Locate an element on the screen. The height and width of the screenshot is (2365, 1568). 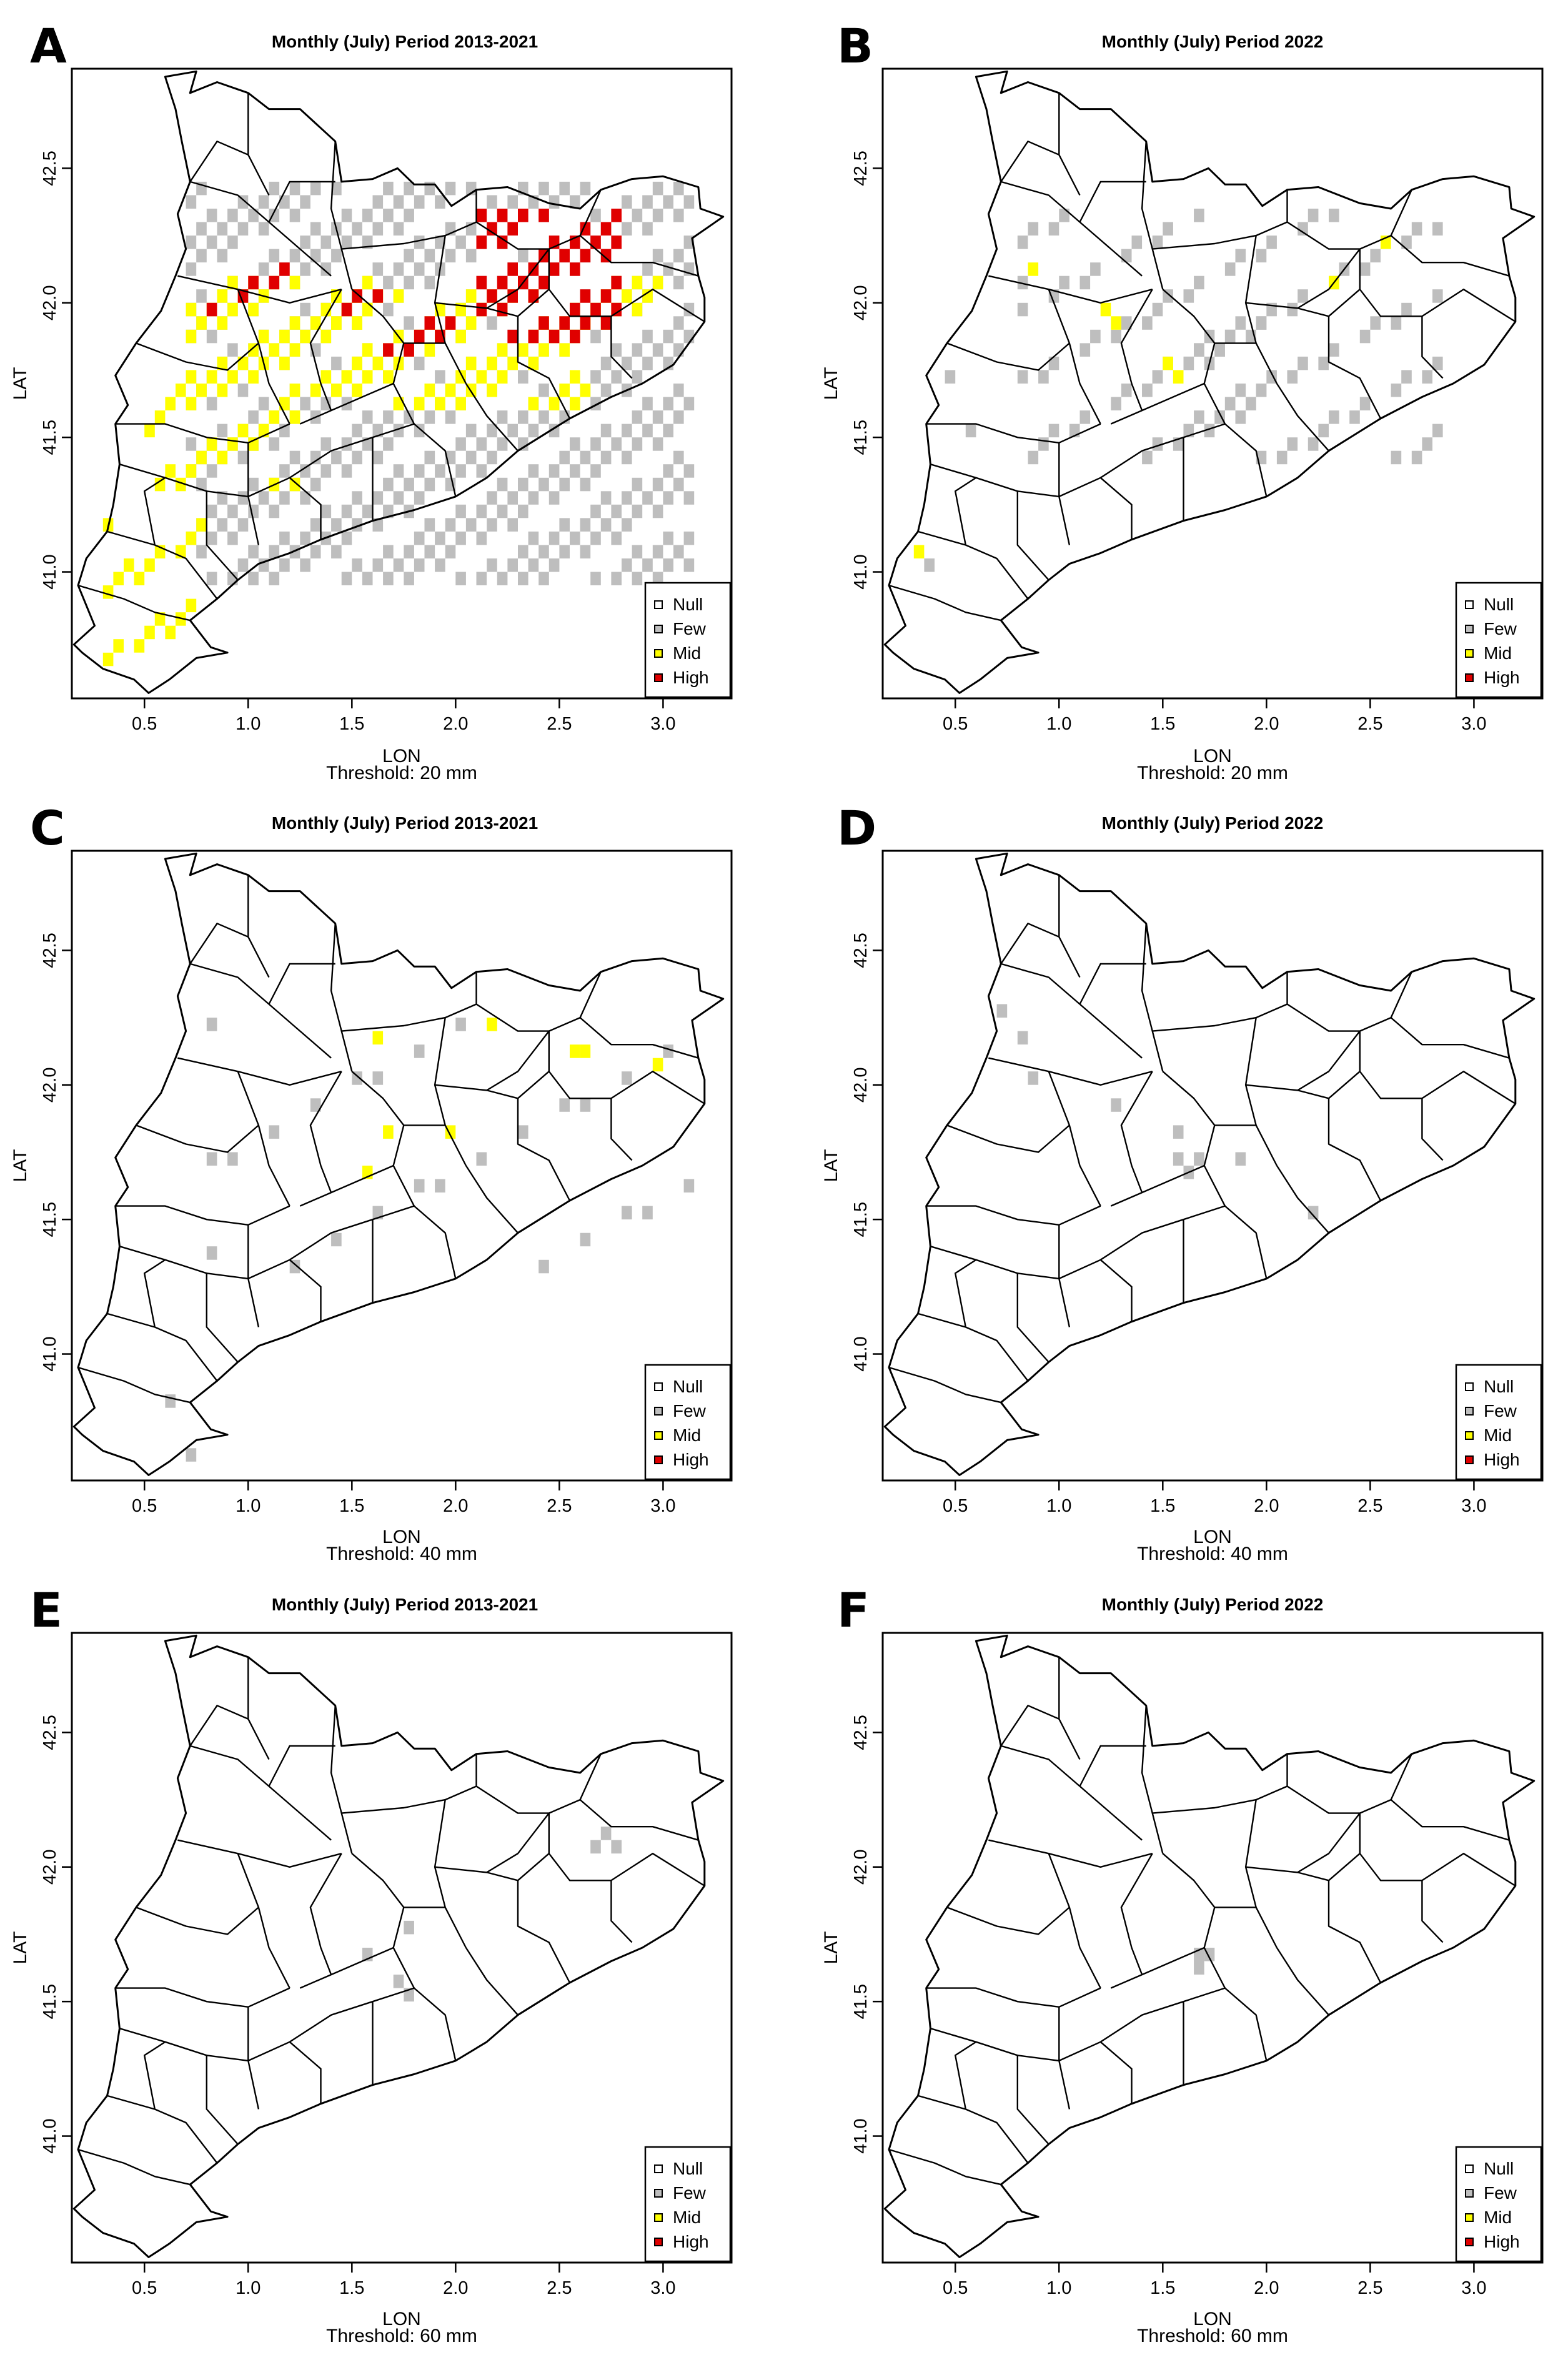
catalonia-outline is located at coordinates (1209, 1164).